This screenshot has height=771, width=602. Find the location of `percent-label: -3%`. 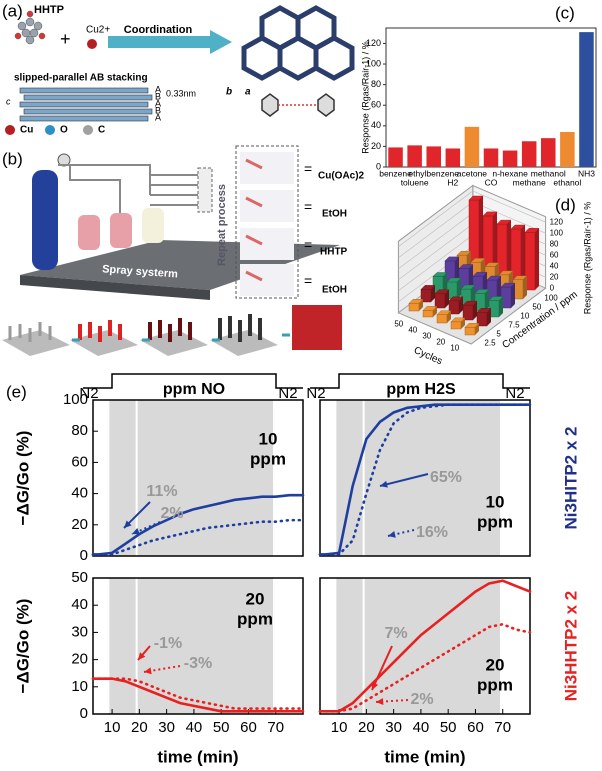

percent-label: -3% is located at coordinates (198, 663).